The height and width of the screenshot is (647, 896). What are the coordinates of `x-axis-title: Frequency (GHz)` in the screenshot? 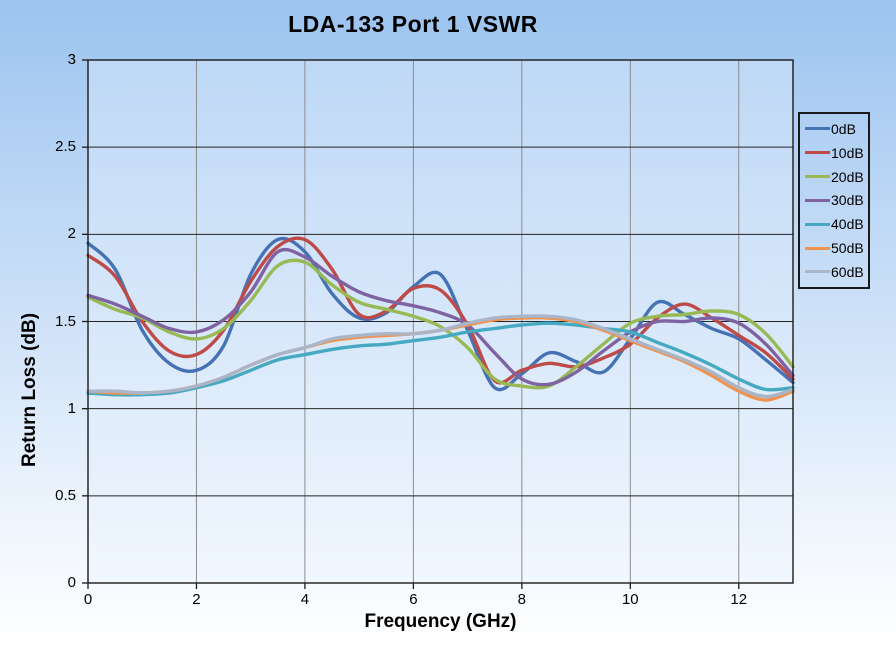 It's located at (440, 621).